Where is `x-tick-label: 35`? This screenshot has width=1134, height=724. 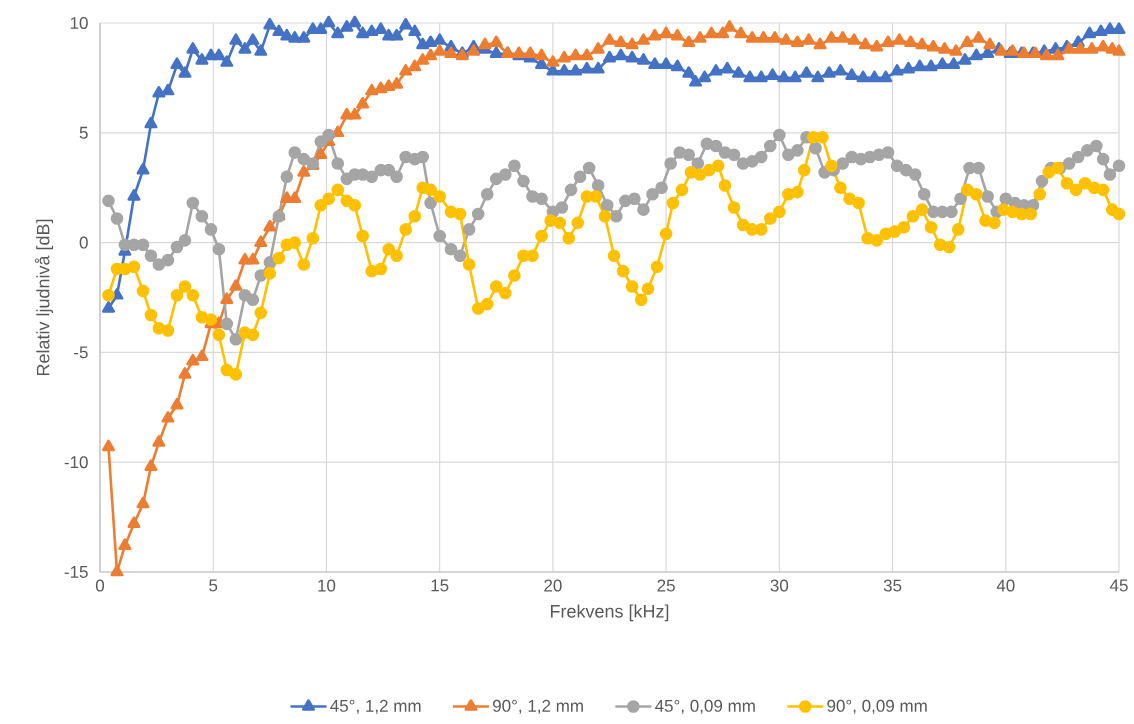 x-tick-label: 35 is located at coordinates (892, 585).